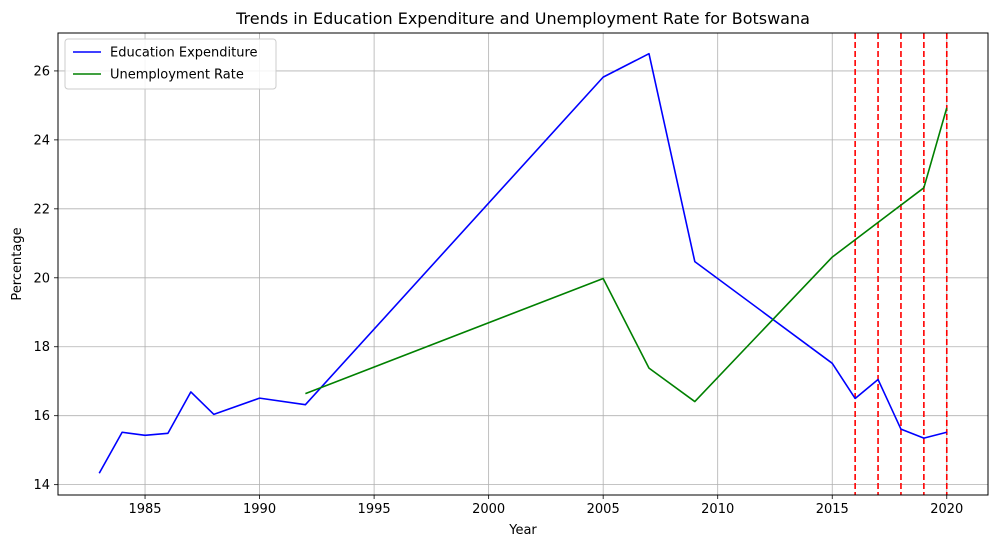 This screenshot has height=547, width=997. I want to click on y-tick-label: 18, so click(41, 347).